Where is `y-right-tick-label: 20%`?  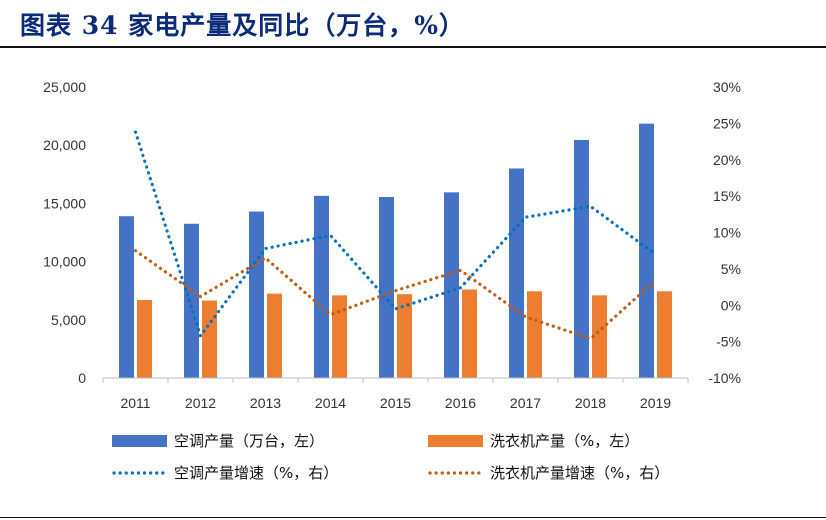 y-right-tick-label: 20% is located at coordinates (727, 160).